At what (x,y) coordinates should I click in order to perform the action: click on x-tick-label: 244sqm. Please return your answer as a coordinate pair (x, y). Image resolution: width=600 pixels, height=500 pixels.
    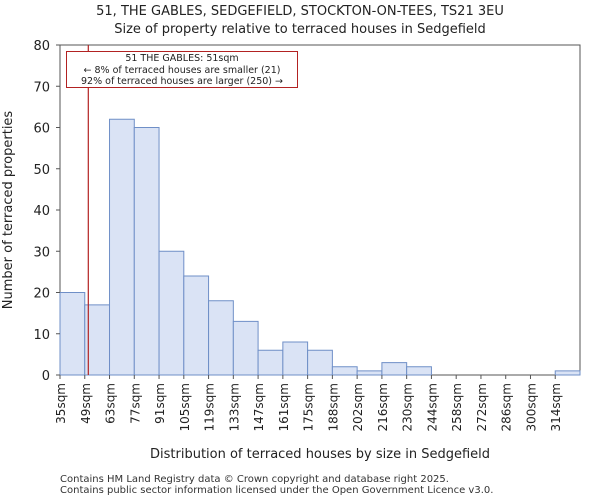
    Looking at the image, I should click on (432, 407).